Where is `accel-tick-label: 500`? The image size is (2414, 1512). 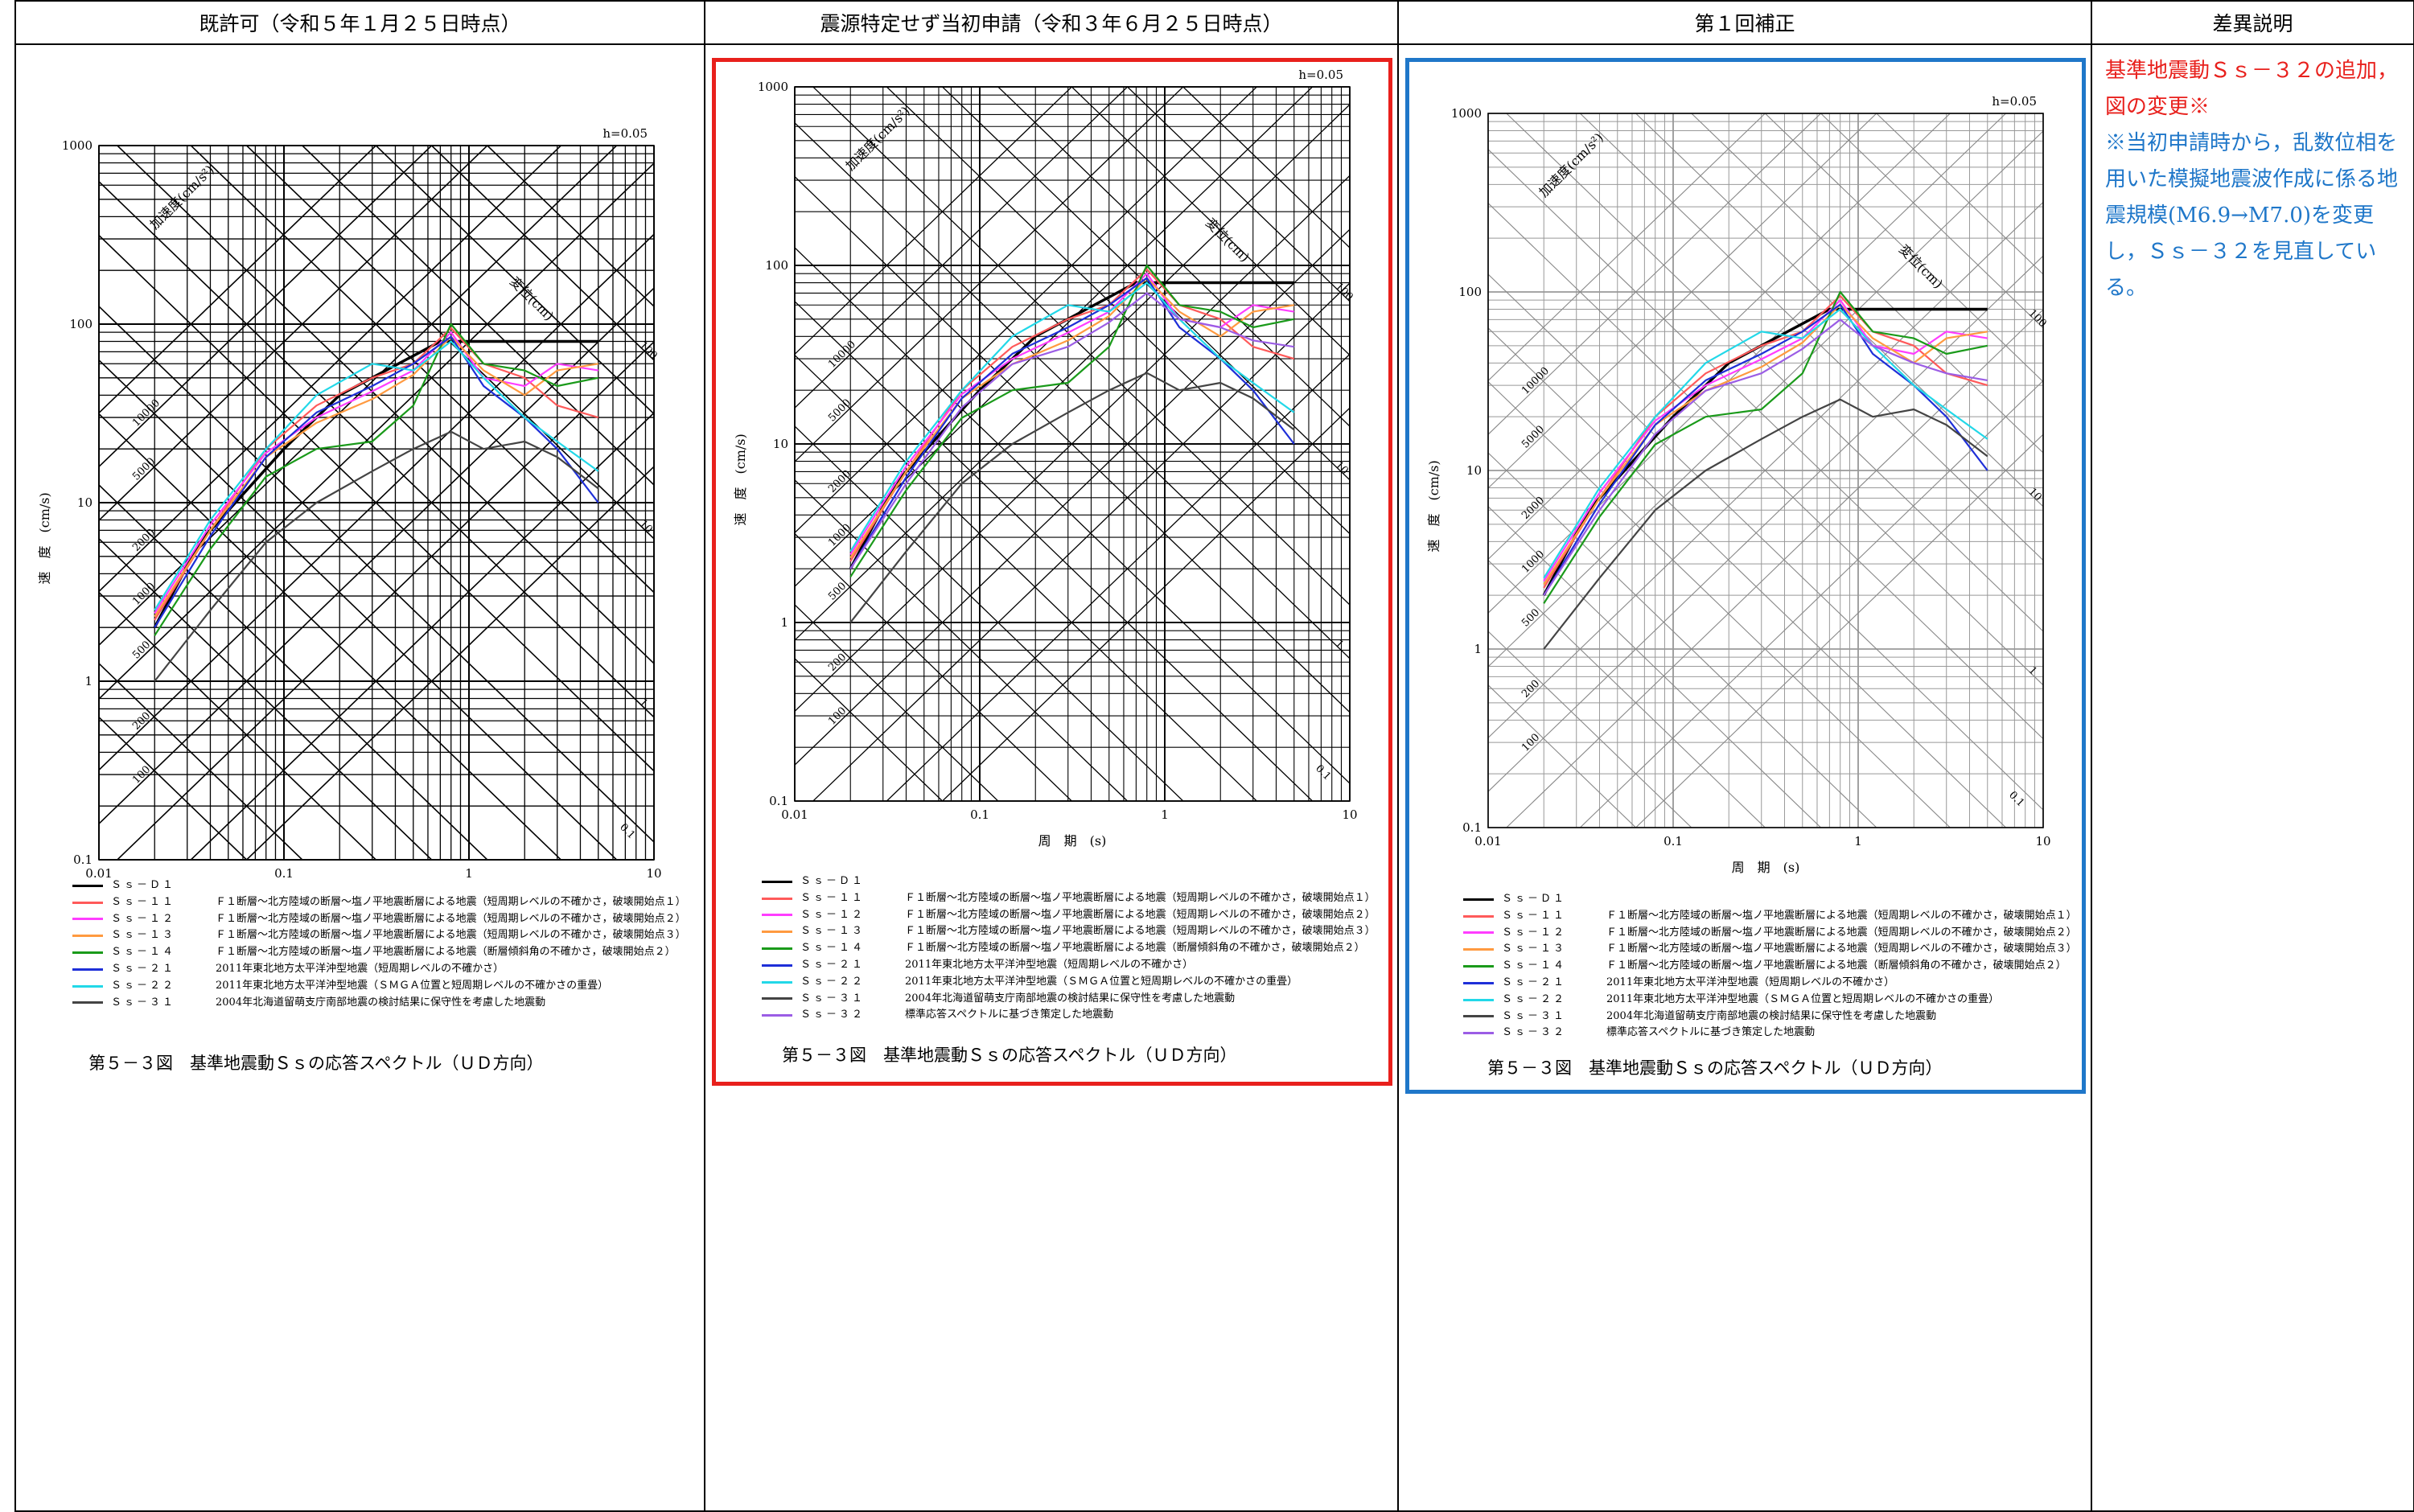
accel-tick-label: 500 is located at coordinates (1531, 618).